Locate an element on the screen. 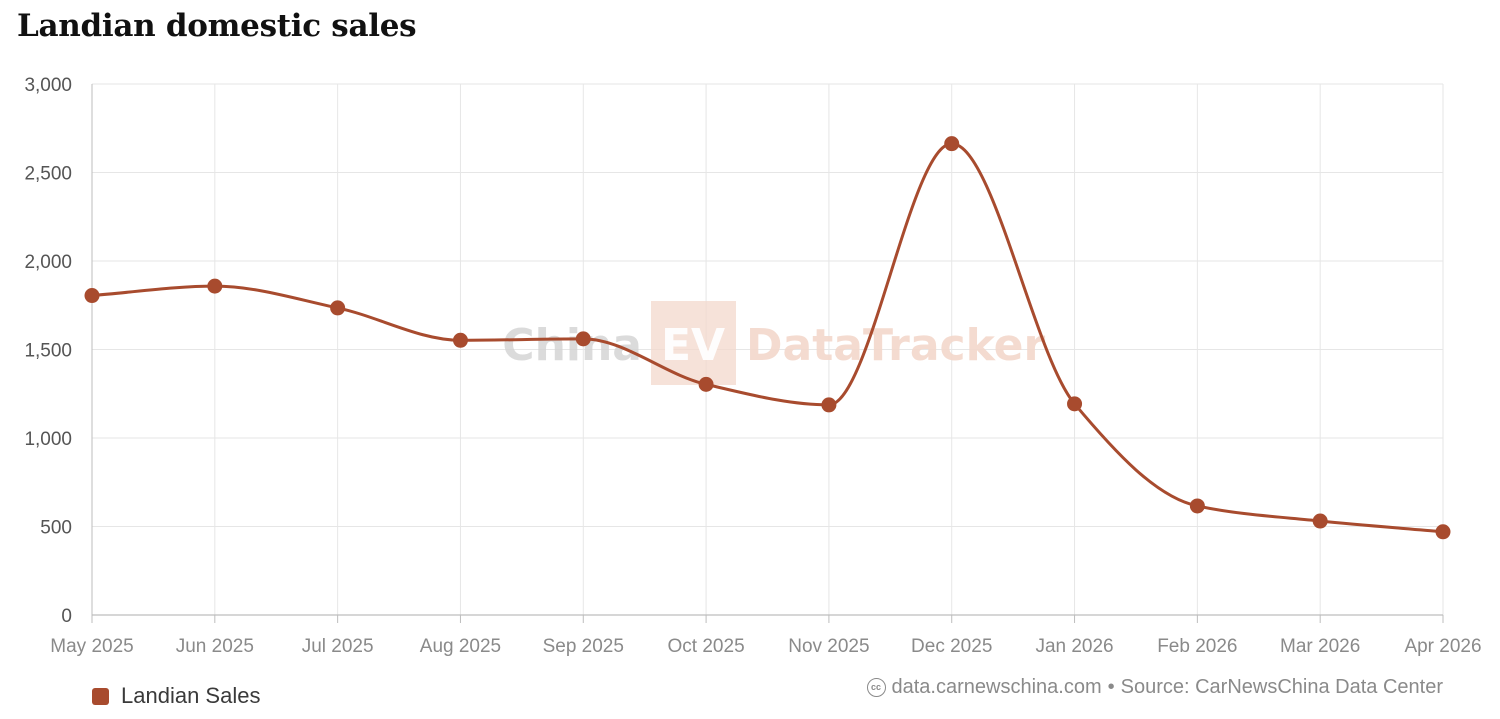 This screenshot has width=1500, height=719. data-point-jan-2026 is located at coordinates (1075, 404).